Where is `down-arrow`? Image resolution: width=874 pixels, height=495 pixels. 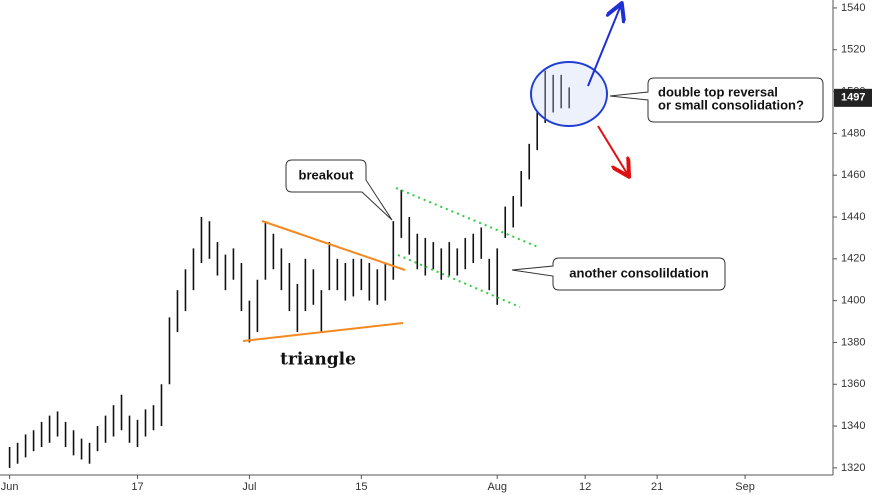 down-arrow is located at coordinates (612, 150).